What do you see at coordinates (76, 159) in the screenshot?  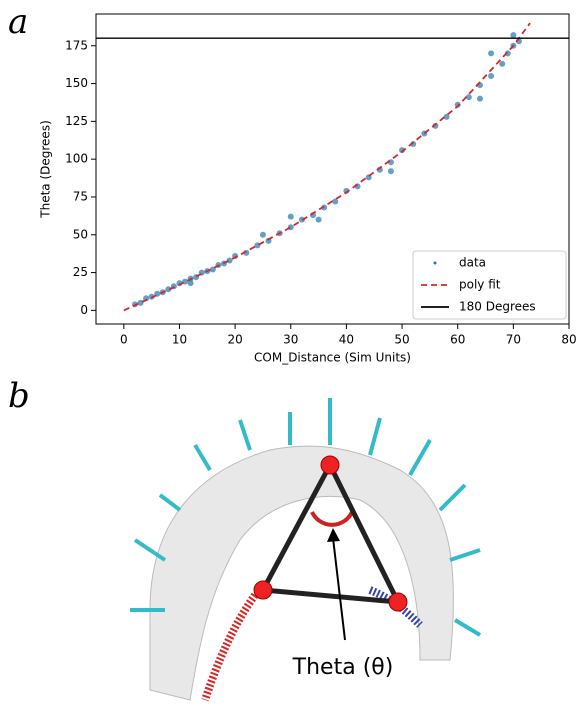 I see `y-tick-label: 100` at bounding box center [76, 159].